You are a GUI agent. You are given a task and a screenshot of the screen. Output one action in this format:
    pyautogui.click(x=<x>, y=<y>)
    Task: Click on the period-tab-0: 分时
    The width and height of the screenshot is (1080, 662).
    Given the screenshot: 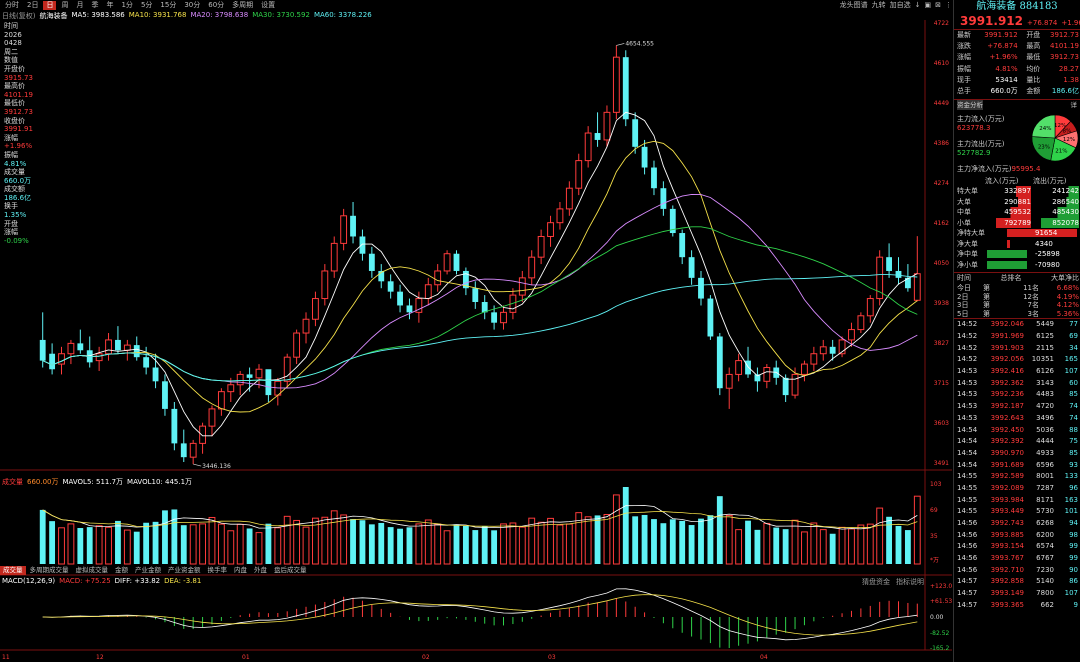 What is the action you would take?
    pyautogui.click(x=12, y=4)
    